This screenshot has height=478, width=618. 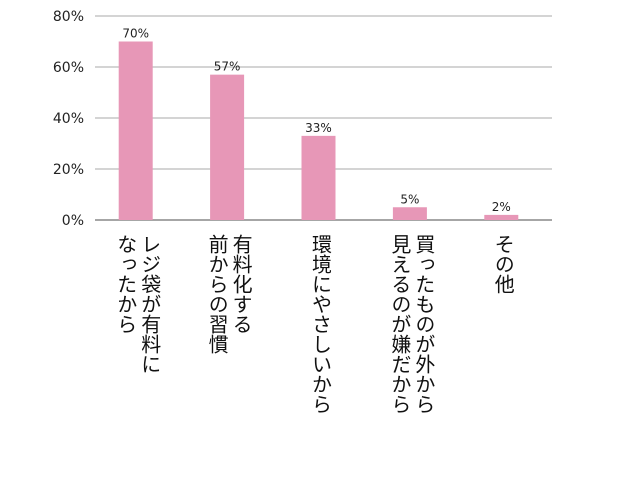 What do you see at coordinates (227, 67) in the screenshot?
I see `data-label: 57%` at bounding box center [227, 67].